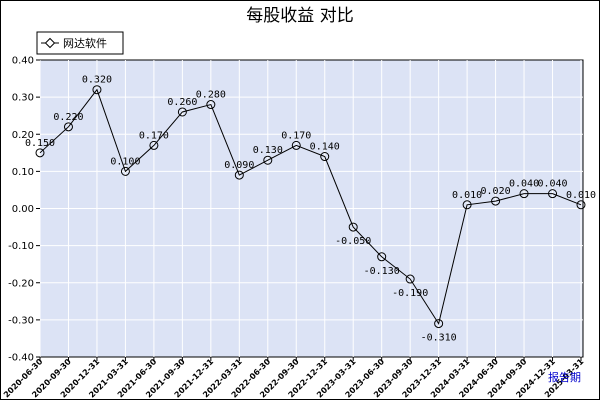 The image size is (600, 400). I want to click on y-tick-label: -0.20, so click(21, 283).